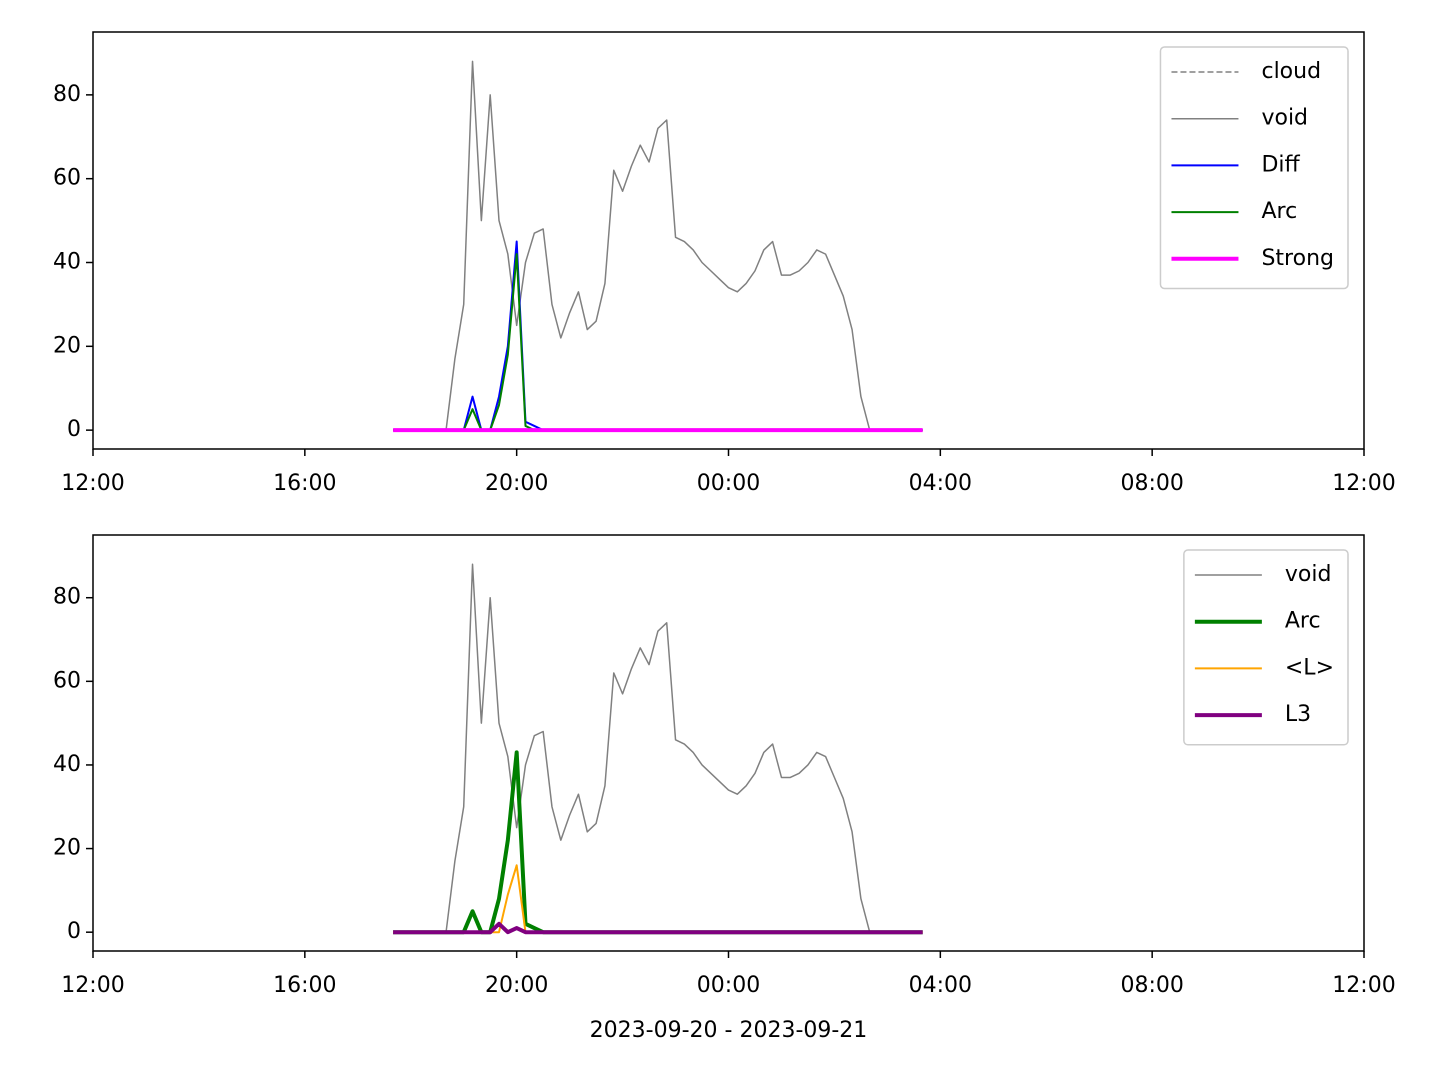 This screenshot has height=1080, width=1440. I want to click on legend: void Arc <L> L3, so click(1266, 647).